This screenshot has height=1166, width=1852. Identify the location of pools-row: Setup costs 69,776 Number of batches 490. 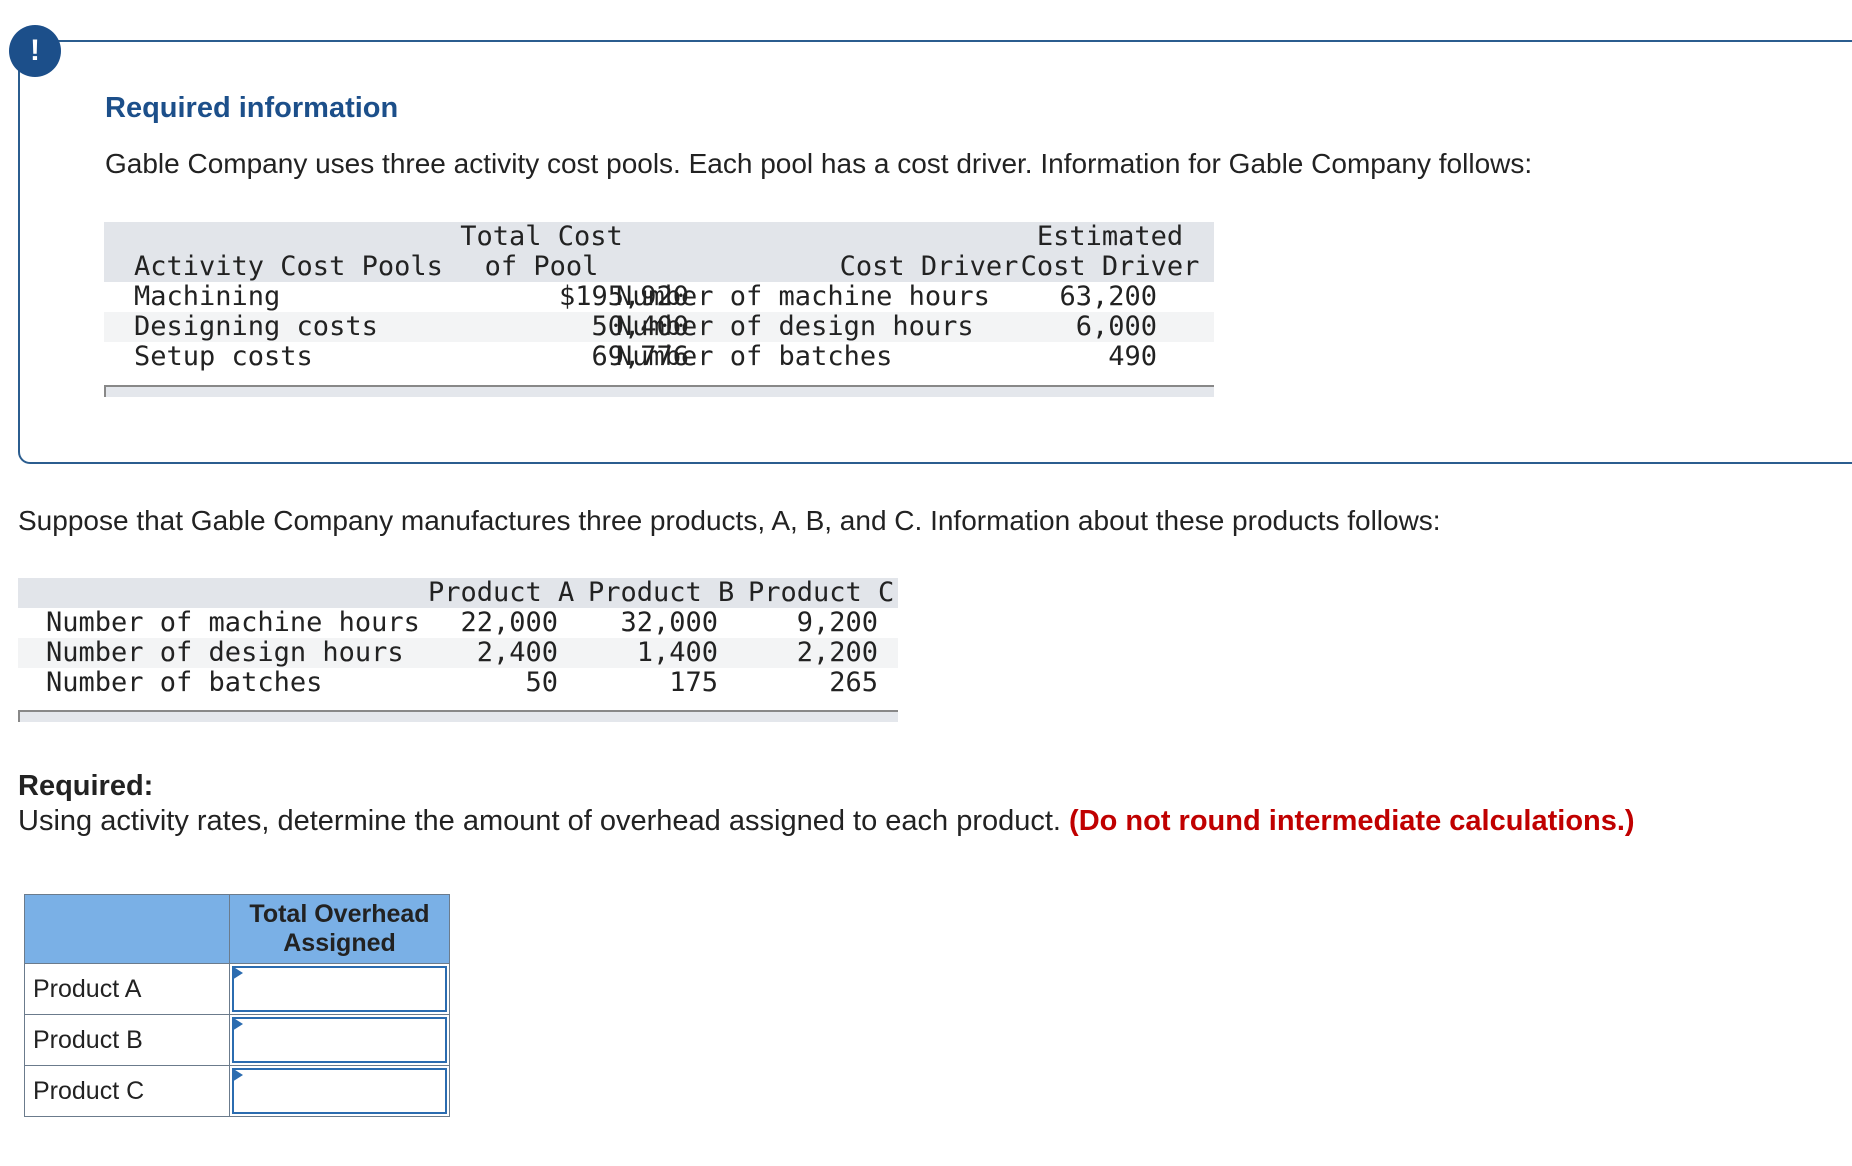
(659, 357).